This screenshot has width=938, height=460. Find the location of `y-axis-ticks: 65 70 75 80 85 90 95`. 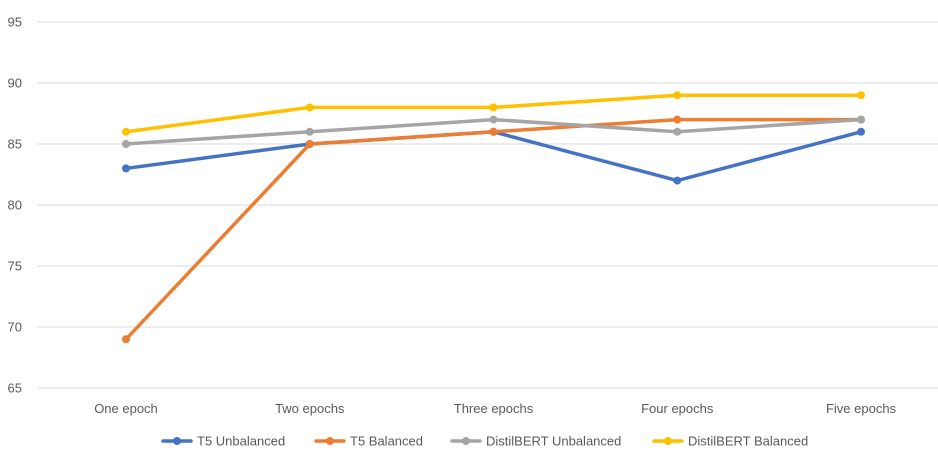

y-axis-ticks: 65 70 75 80 85 90 95 is located at coordinates (15, 205).